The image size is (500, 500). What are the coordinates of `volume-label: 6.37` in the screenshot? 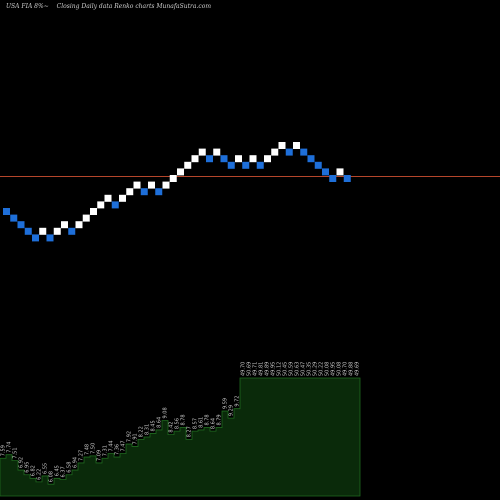 It's located at (64, 471).